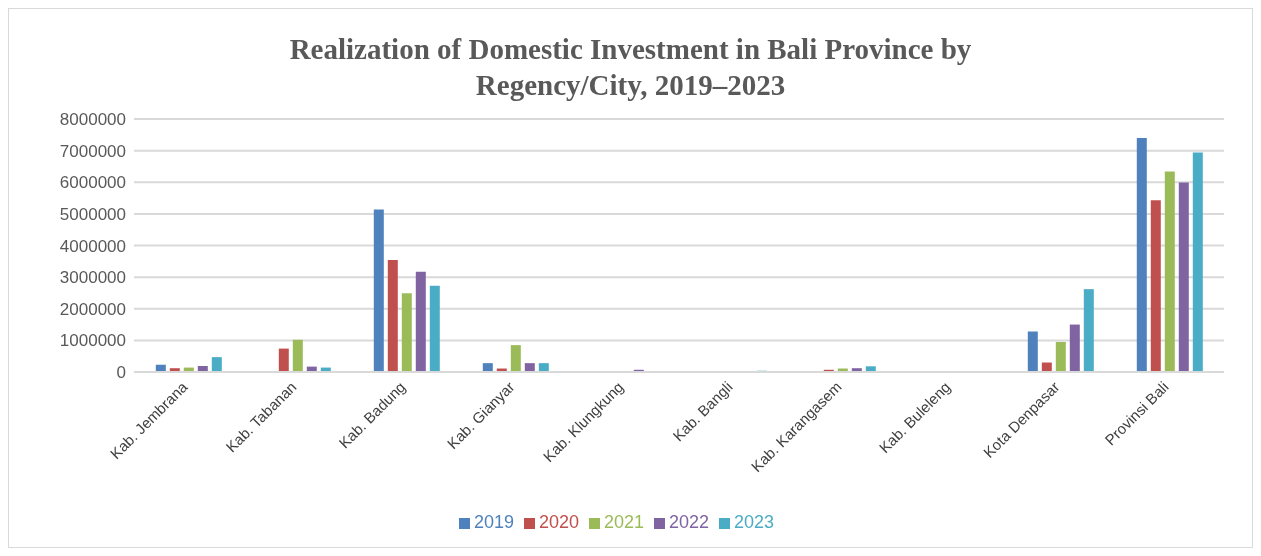  Describe the element at coordinates (92, 309) in the screenshot. I see `y-tick-label: 2000000` at that location.